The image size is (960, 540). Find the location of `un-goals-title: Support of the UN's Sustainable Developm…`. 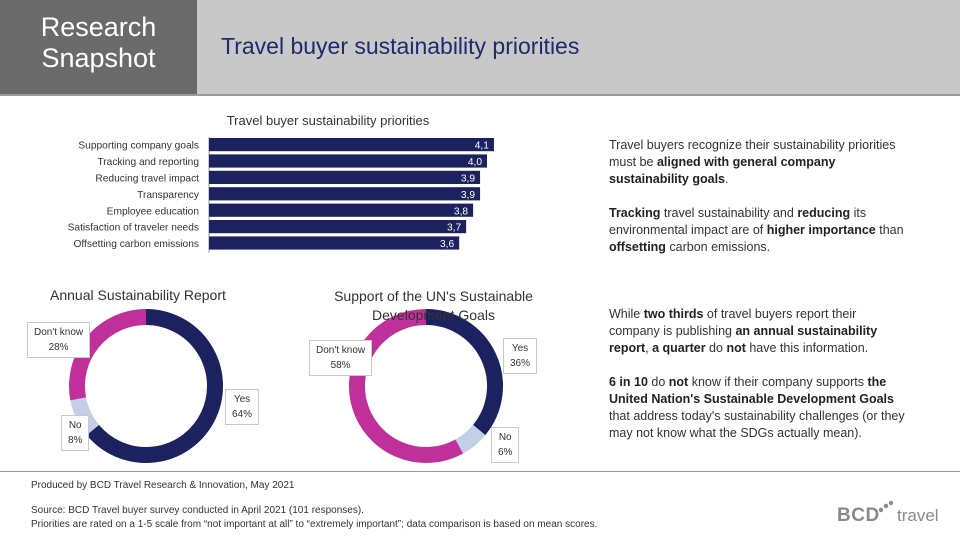

un-goals-title: Support of the UN's Sustainable Developm… is located at coordinates (433, 306).